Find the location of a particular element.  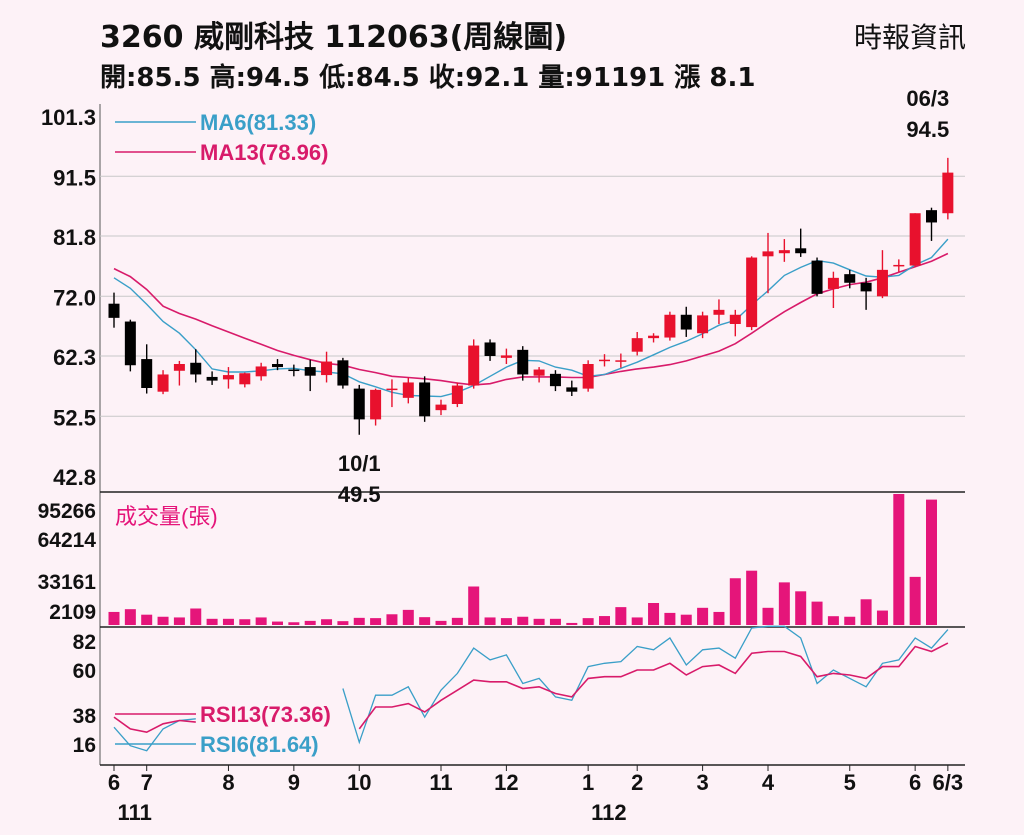

x-tick-label: 5 is located at coordinates (850, 782).